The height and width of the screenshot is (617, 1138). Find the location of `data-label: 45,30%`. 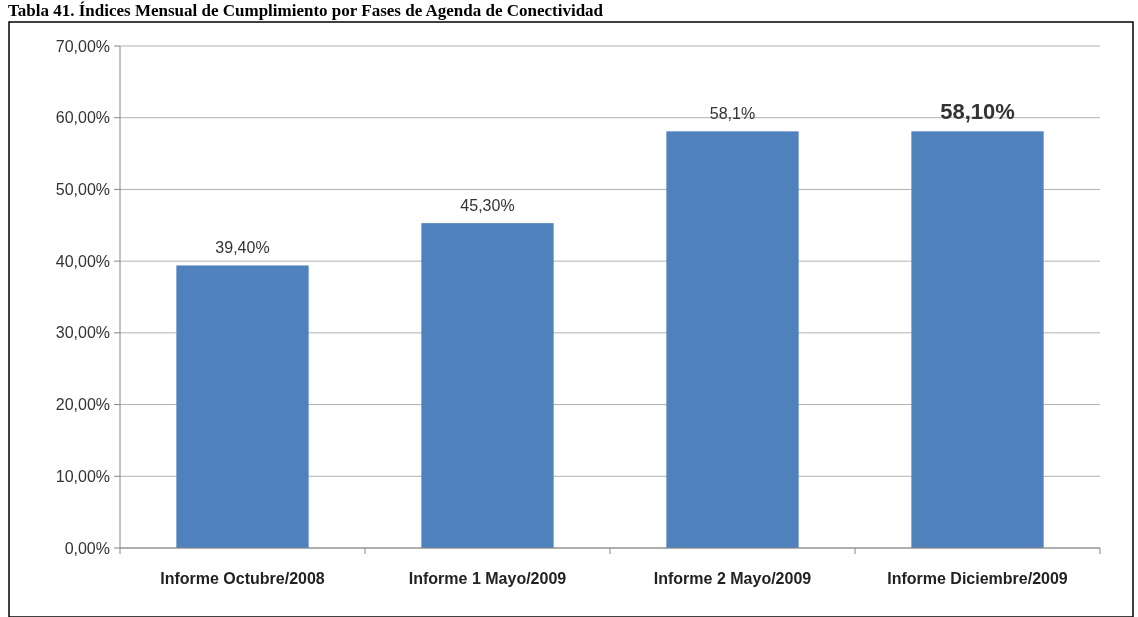

data-label: 45,30% is located at coordinates (487, 206).